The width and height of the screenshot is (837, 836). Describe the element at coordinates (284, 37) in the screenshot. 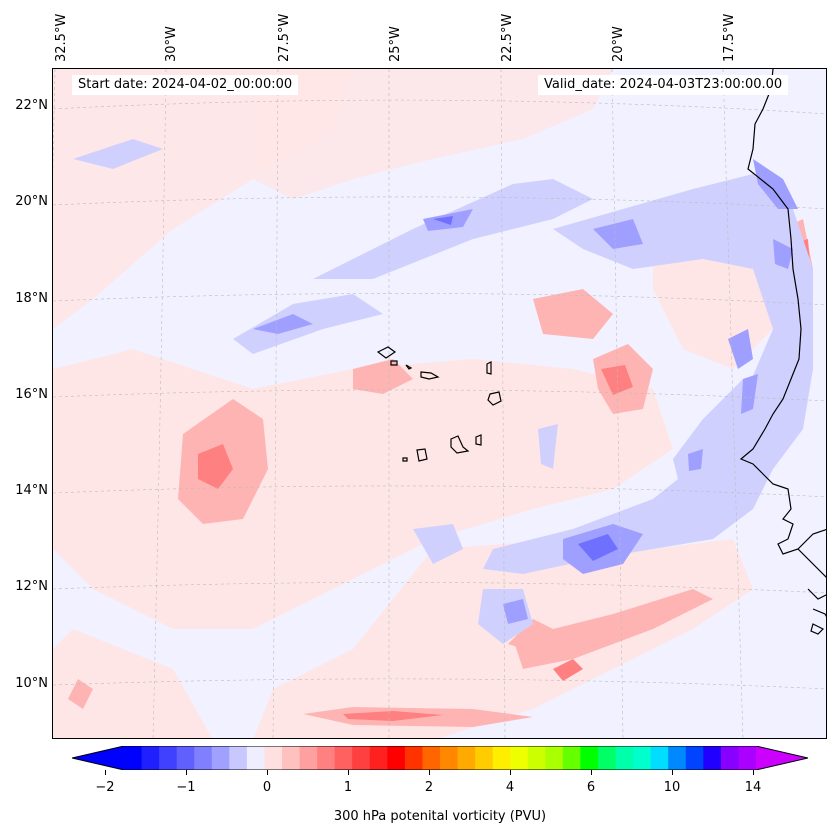

I see `lon-label-27-5w: 27.5°W` at that location.